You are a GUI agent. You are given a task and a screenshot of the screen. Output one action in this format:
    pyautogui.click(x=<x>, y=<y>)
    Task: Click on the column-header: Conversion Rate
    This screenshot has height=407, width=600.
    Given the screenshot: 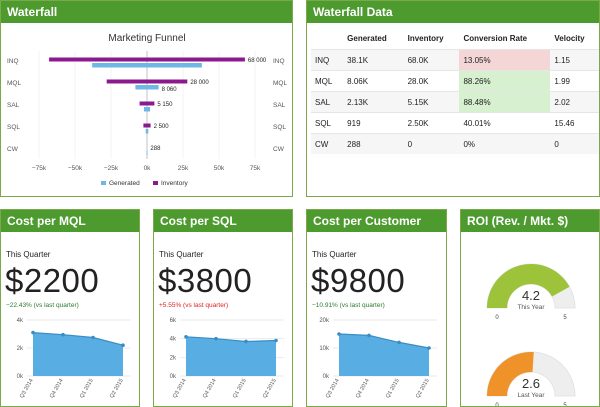 What is the action you would take?
    pyautogui.click(x=495, y=38)
    